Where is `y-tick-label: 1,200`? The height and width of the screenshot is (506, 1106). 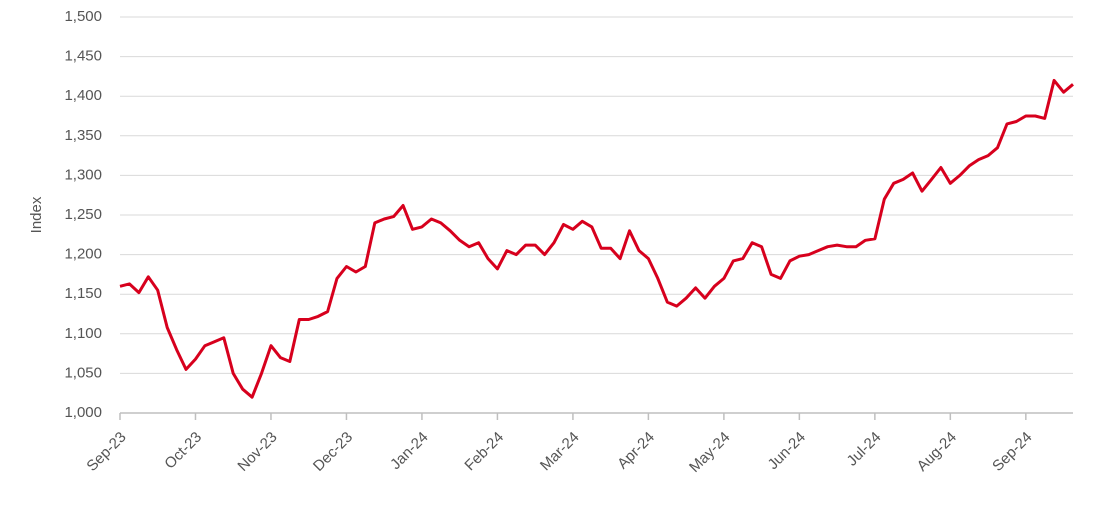 y-tick-label: 1,200 is located at coordinates (83, 254).